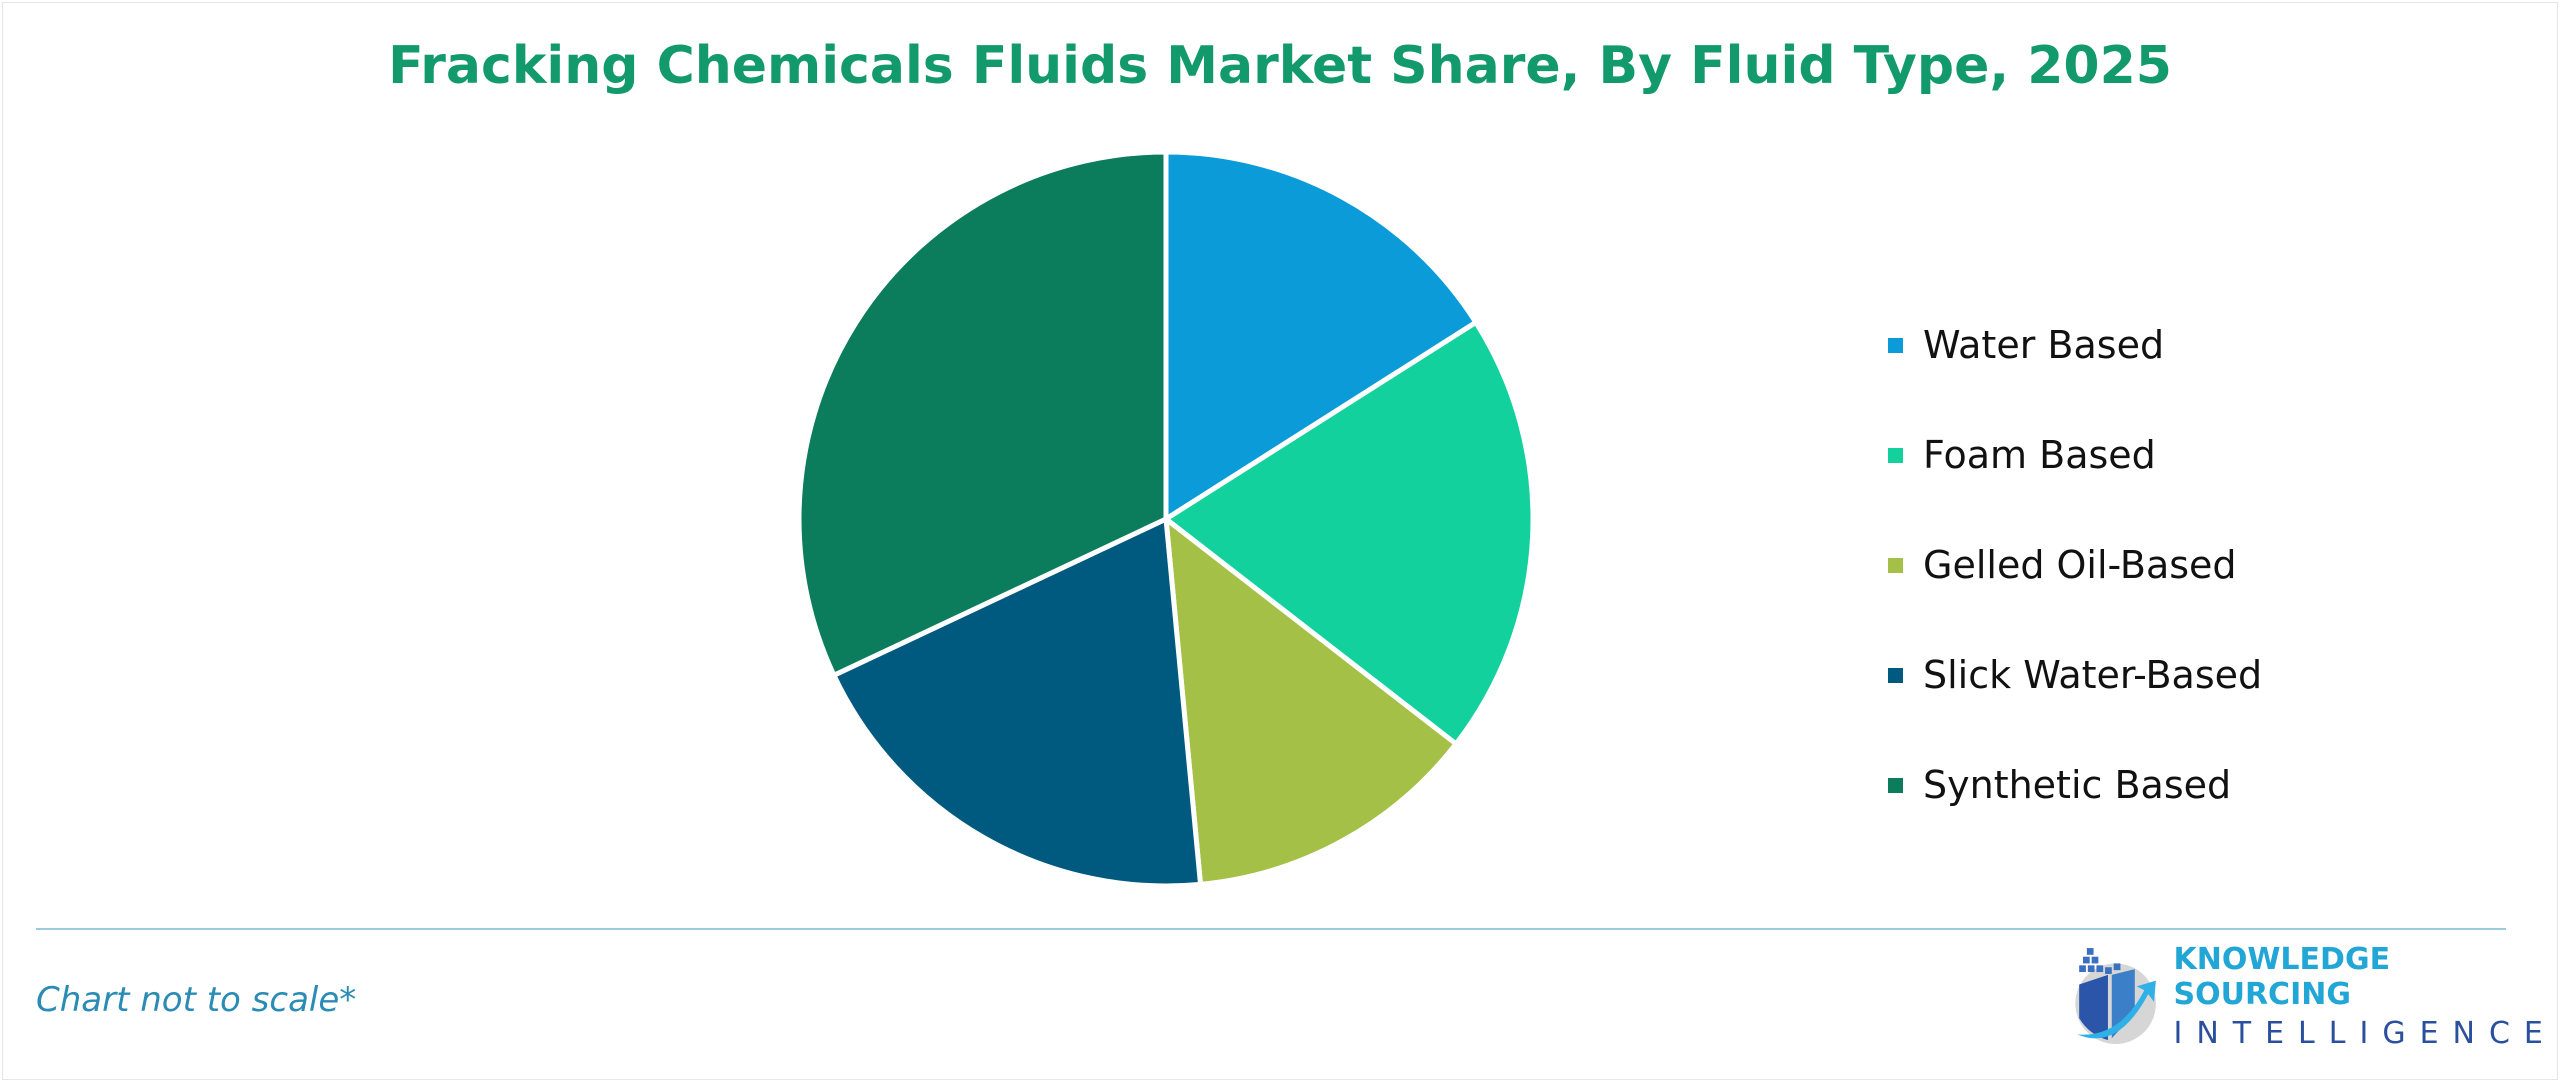  What do you see at coordinates (1017, 702) in the screenshot?
I see `pie-slice-slick-water-based` at bounding box center [1017, 702].